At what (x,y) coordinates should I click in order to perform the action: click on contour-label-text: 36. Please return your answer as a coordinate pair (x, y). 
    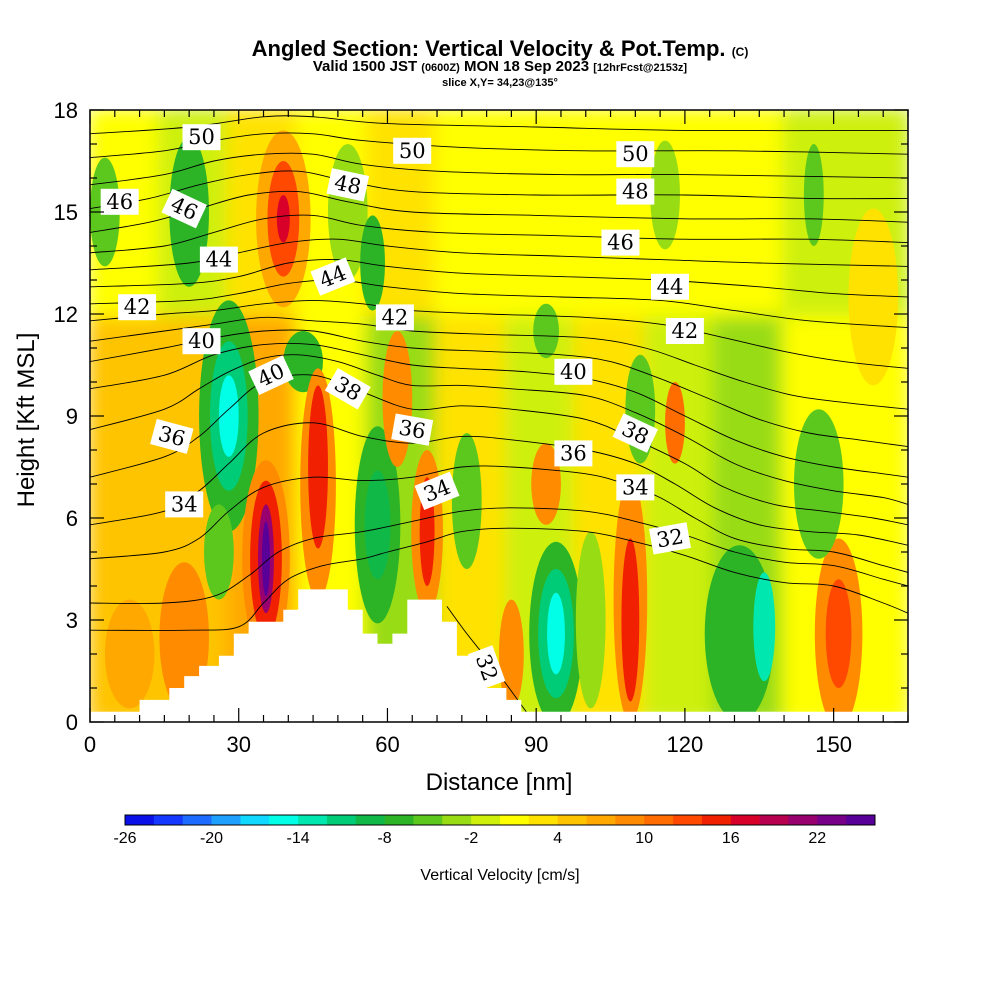
    Looking at the image, I should click on (412, 429).